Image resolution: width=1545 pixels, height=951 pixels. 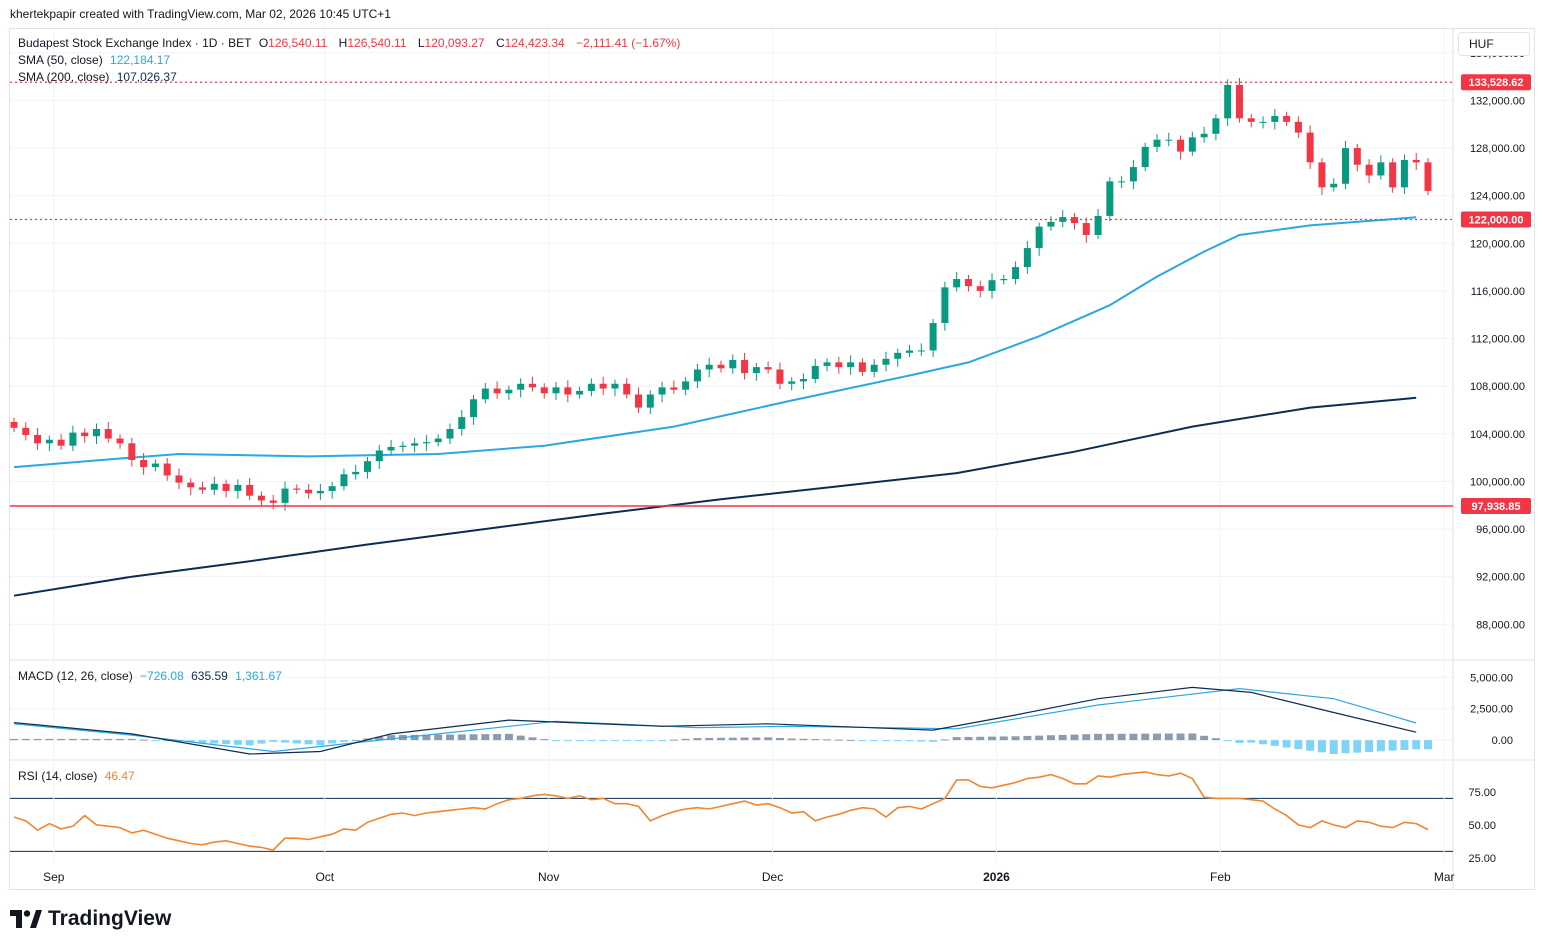 What do you see at coordinates (135, 43) in the screenshot?
I see `symbol-name: Budapest Stock Exchange Index · 1D · BET` at bounding box center [135, 43].